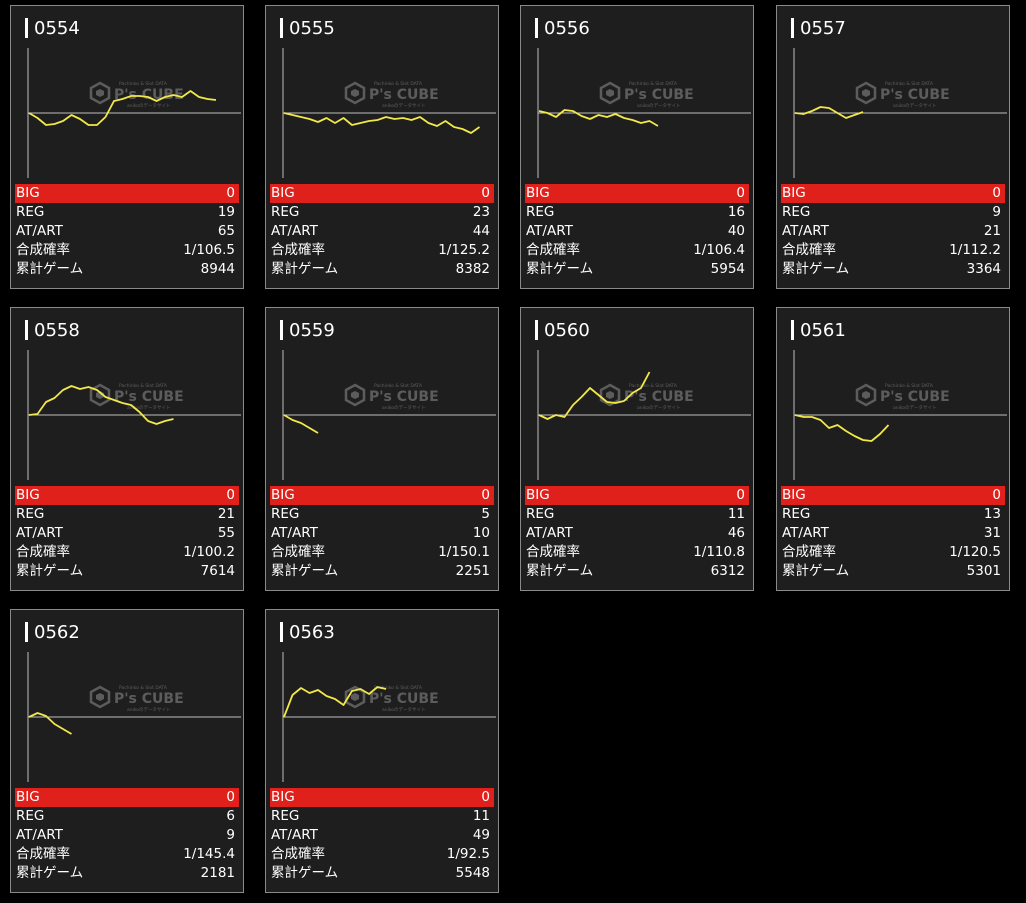 Image resolution: width=1026 pixels, height=903 pixels. What do you see at coordinates (567, 330) in the screenshot?
I see `machine-number: 0560` at bounding box center [567, 330].